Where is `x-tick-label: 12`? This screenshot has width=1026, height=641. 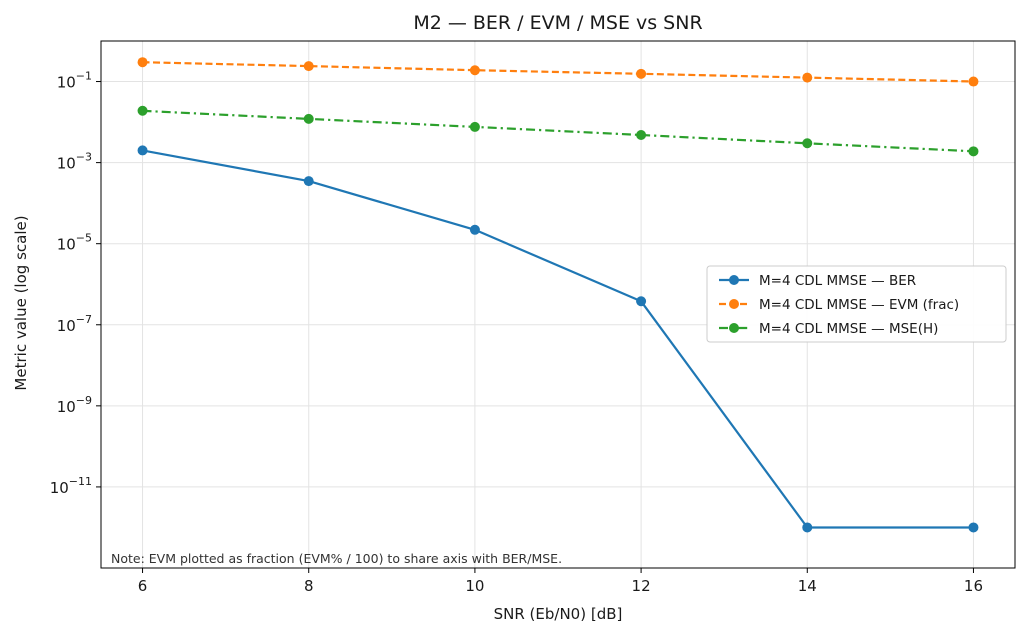 x-tick-label: 12 is located at coordinates (641, 586).